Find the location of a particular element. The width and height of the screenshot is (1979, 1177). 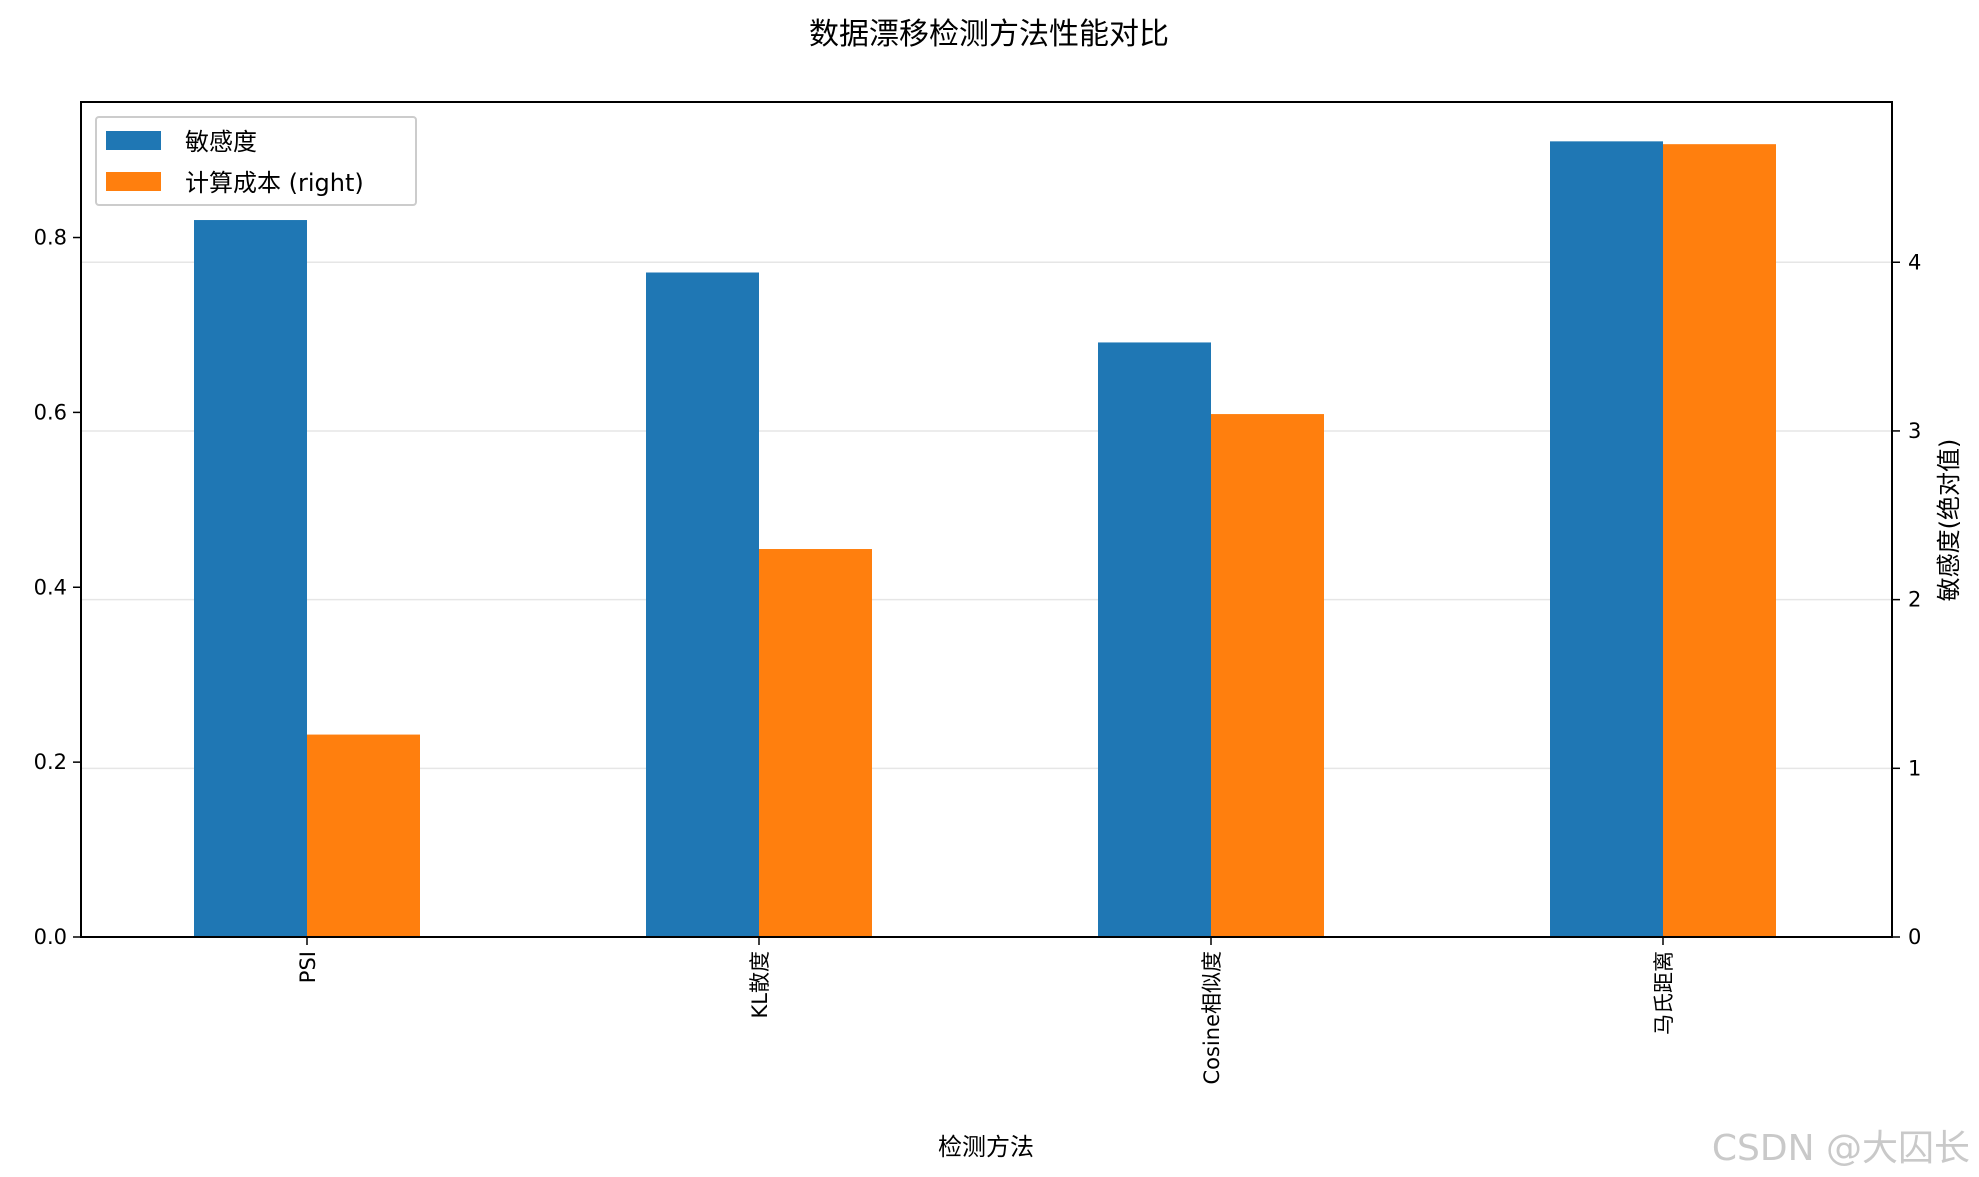

left-y-tick-label: 0.2 is located at coordinates (50, 762).